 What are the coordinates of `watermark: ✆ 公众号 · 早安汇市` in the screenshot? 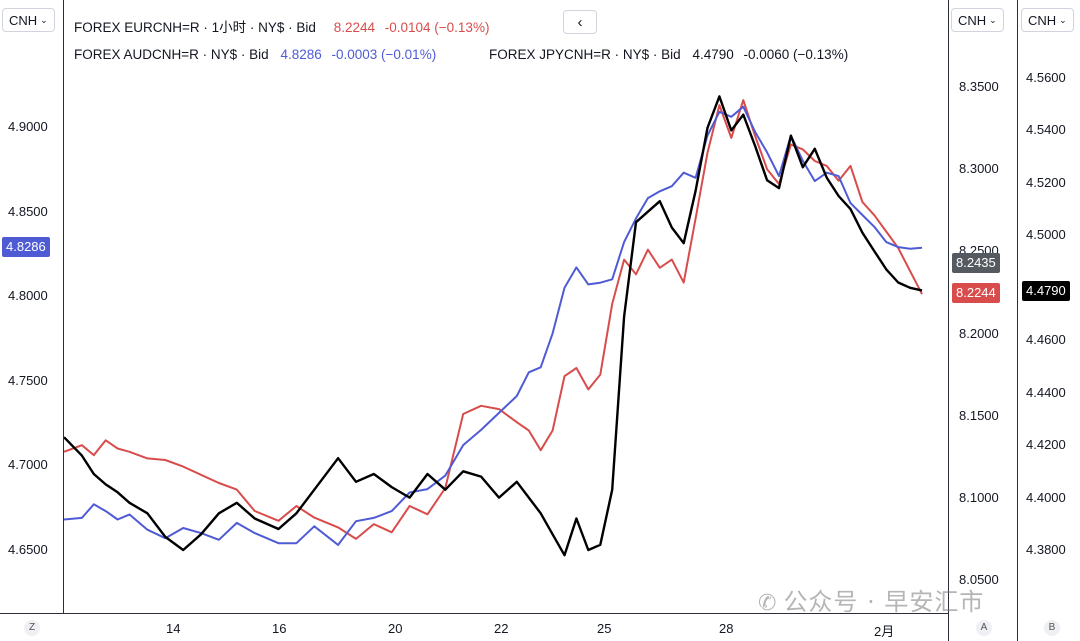 It's located at (871, 599).